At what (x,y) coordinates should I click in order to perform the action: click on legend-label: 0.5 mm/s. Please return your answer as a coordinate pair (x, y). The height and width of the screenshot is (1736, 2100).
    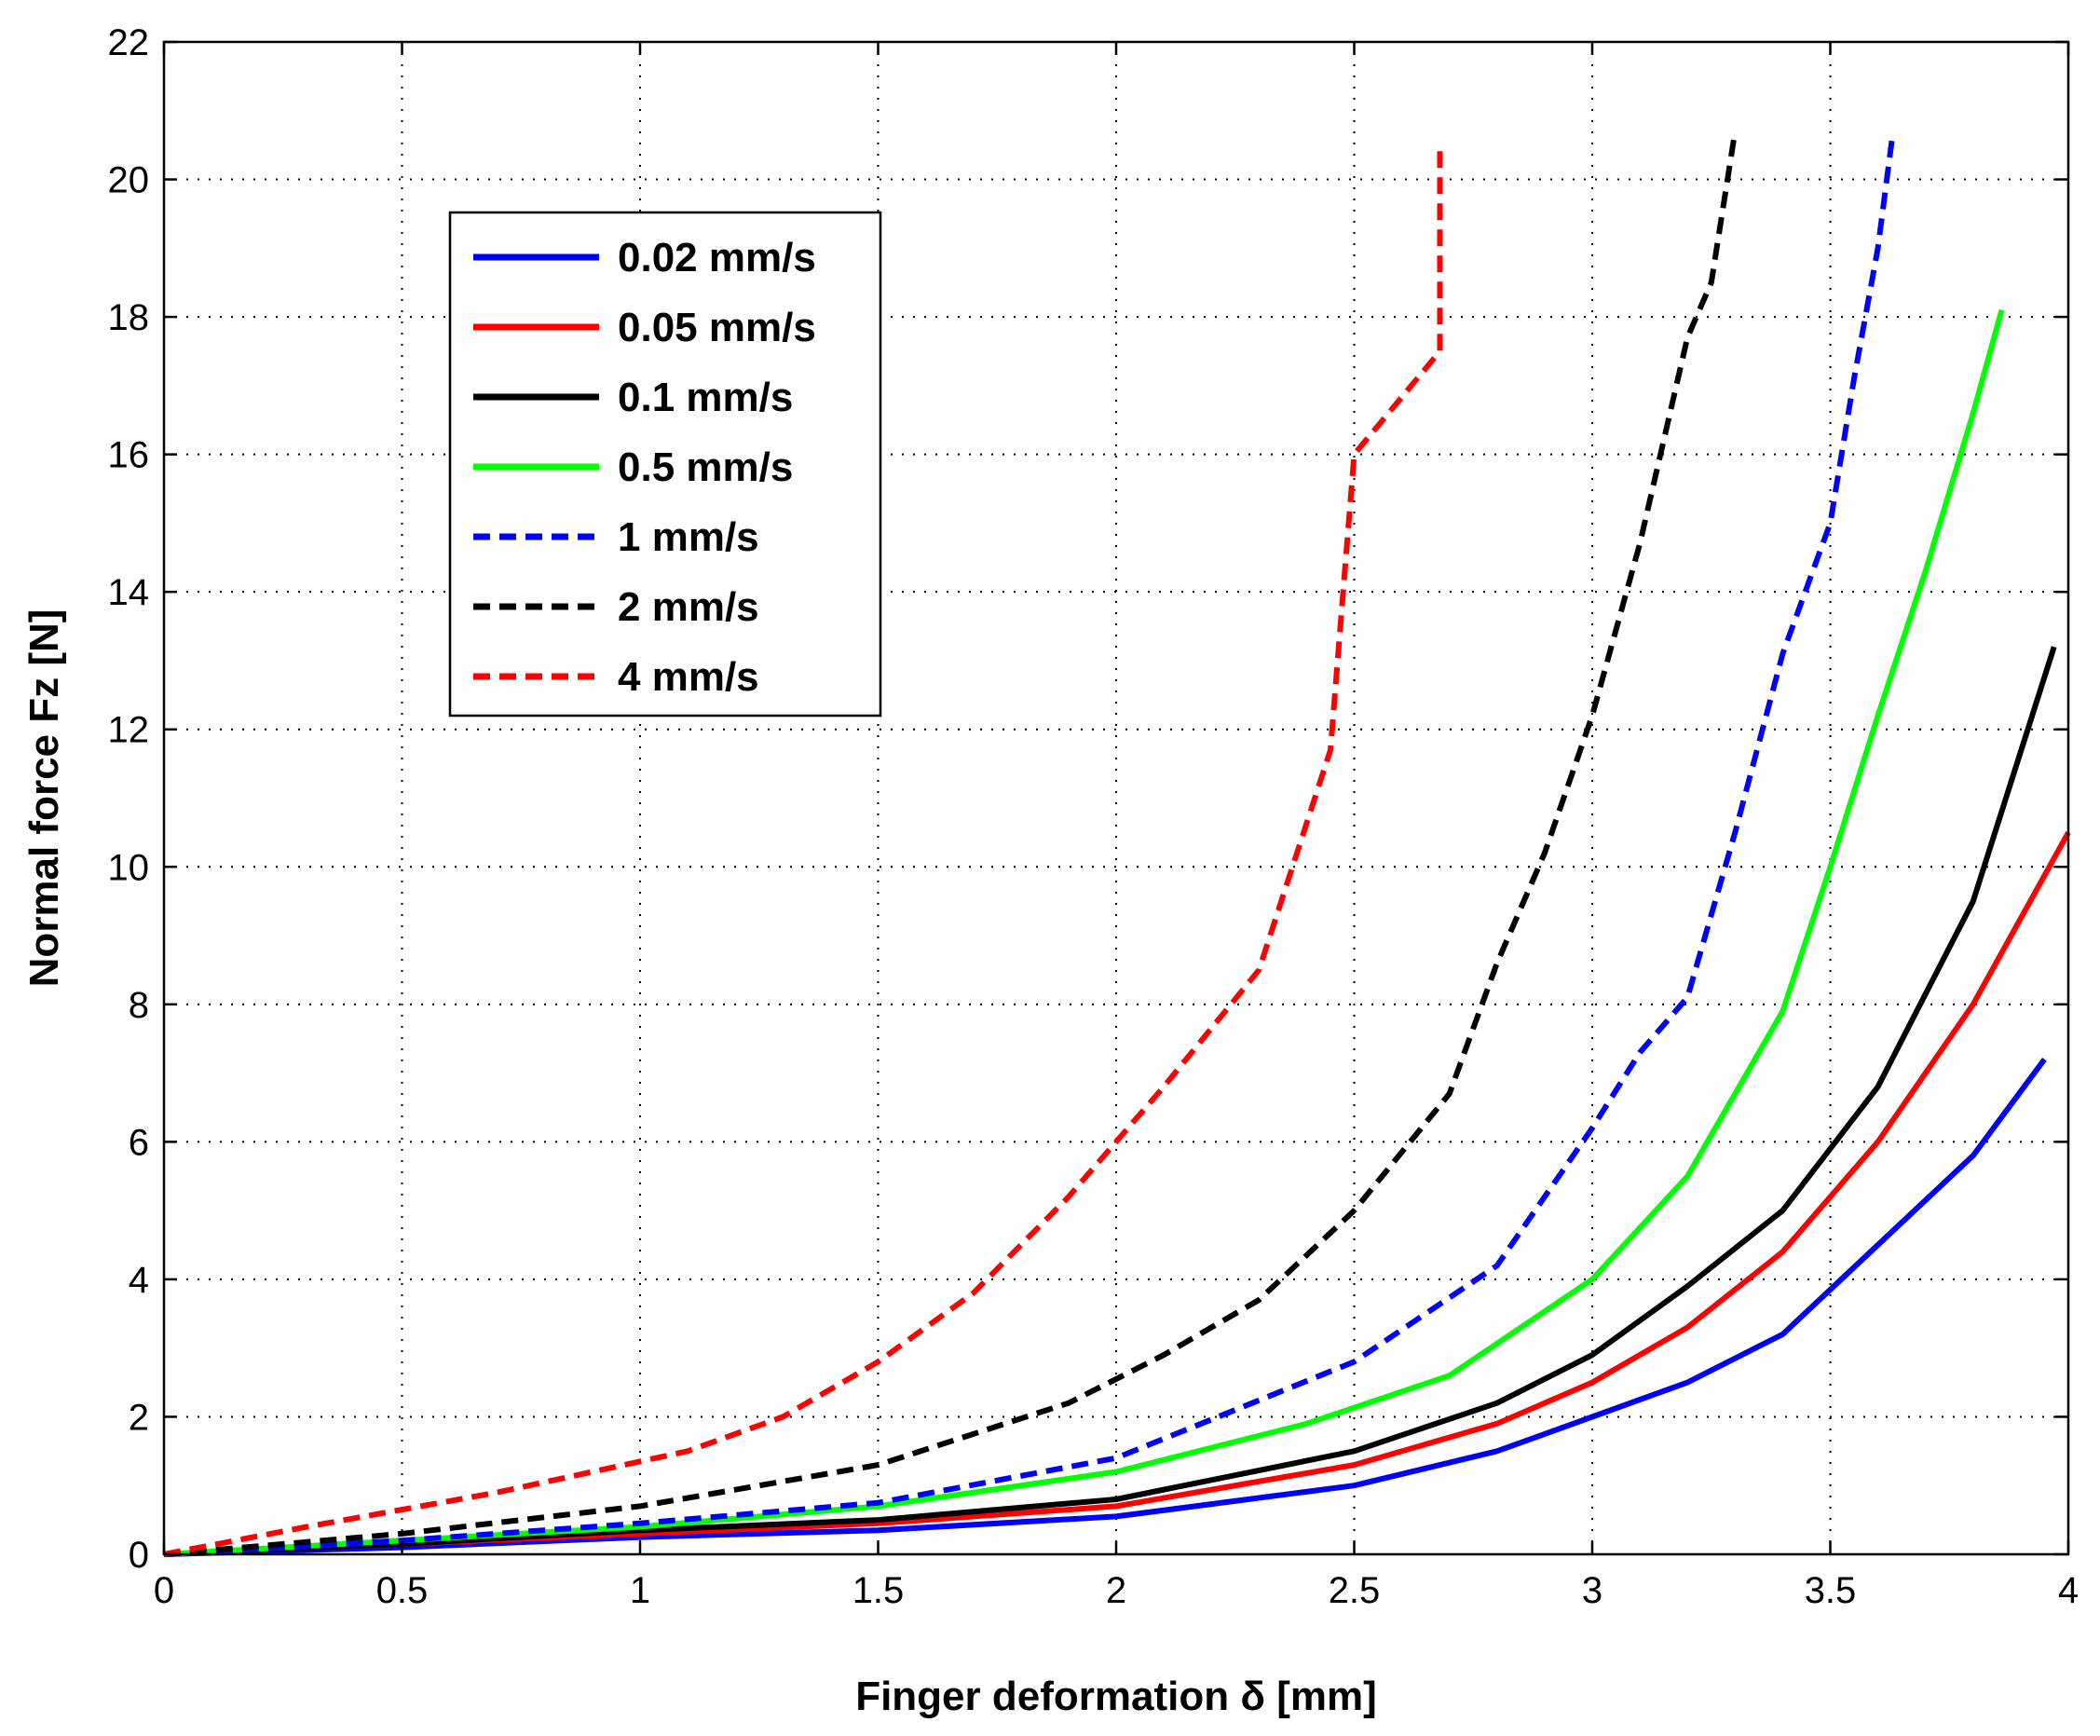
    Looking at the image, I should click on (705, 467).